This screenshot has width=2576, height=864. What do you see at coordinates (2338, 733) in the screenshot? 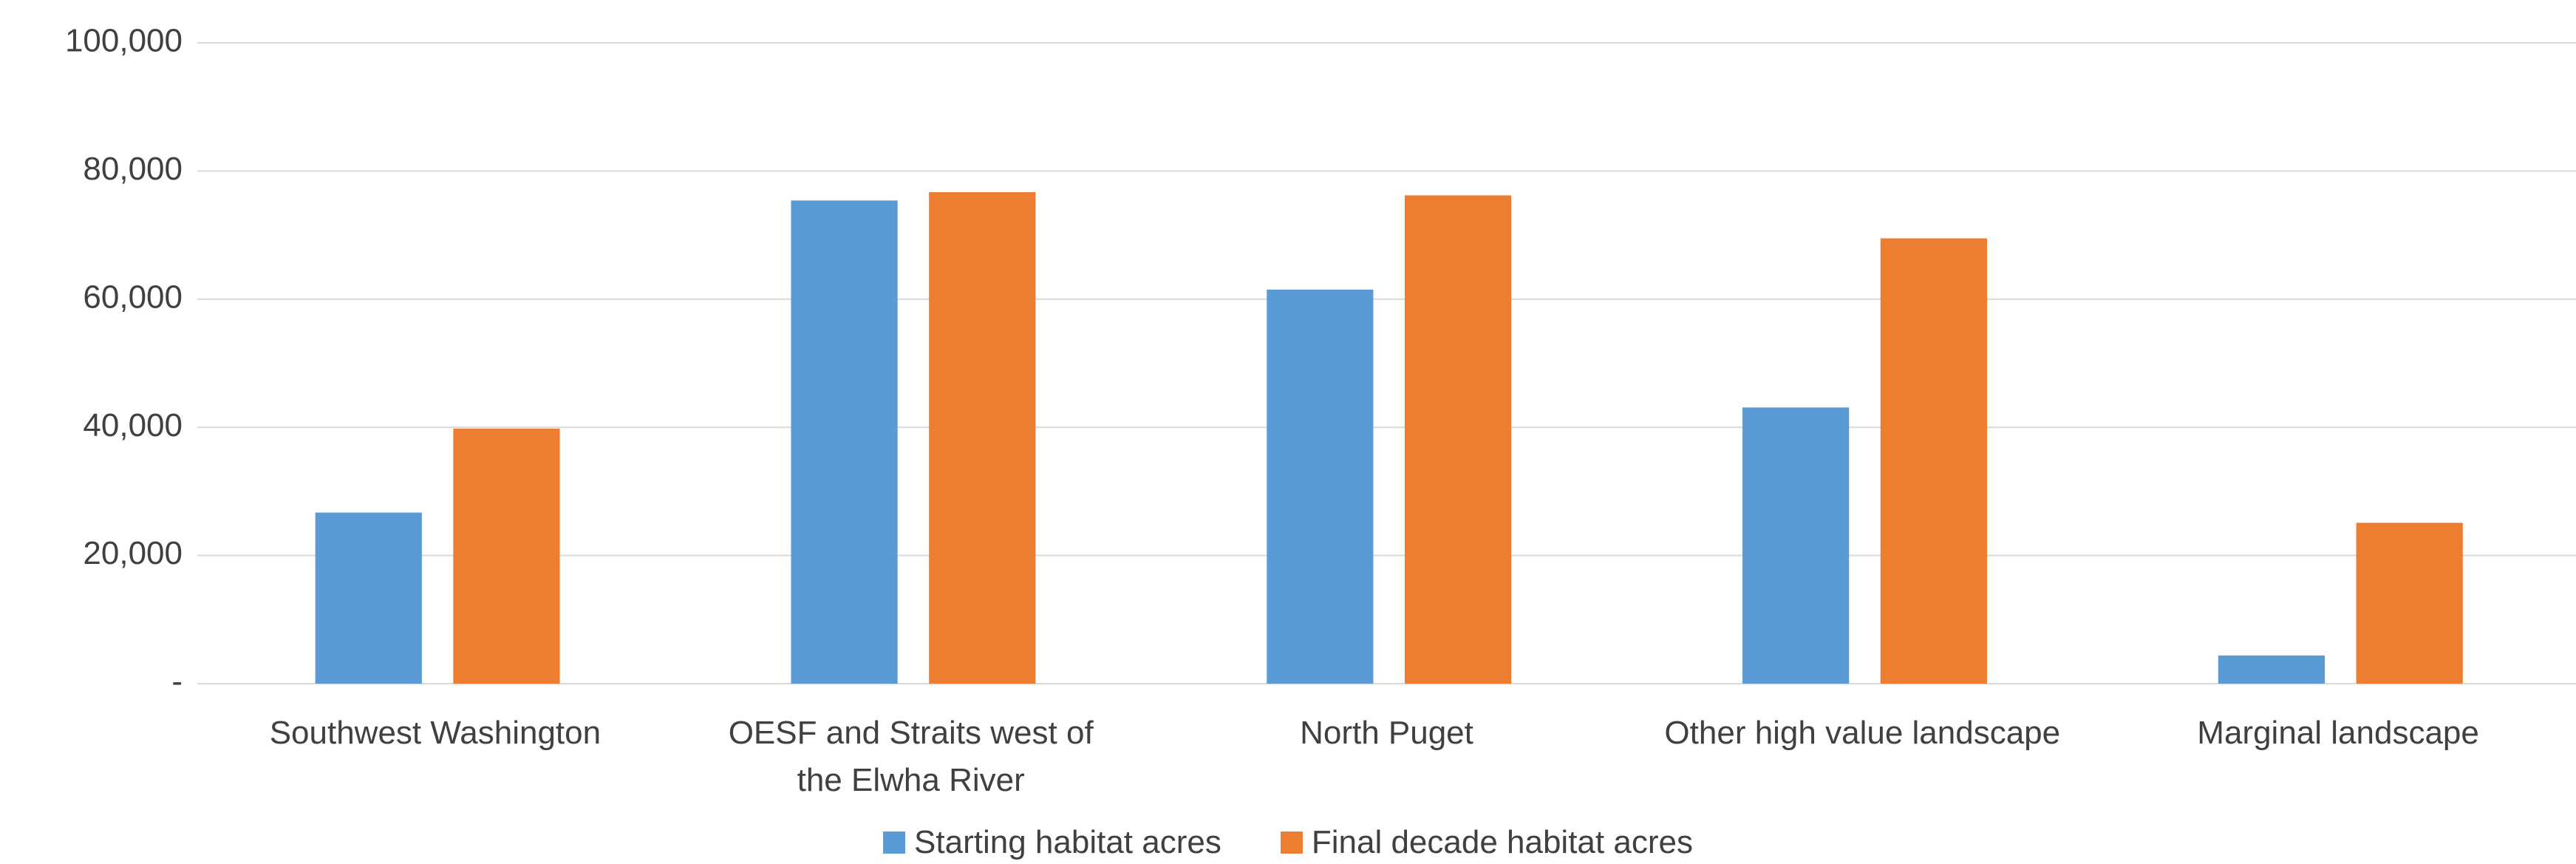
I see `x-tick-label: Marginal landscape` at bounding box center [2338, 733].